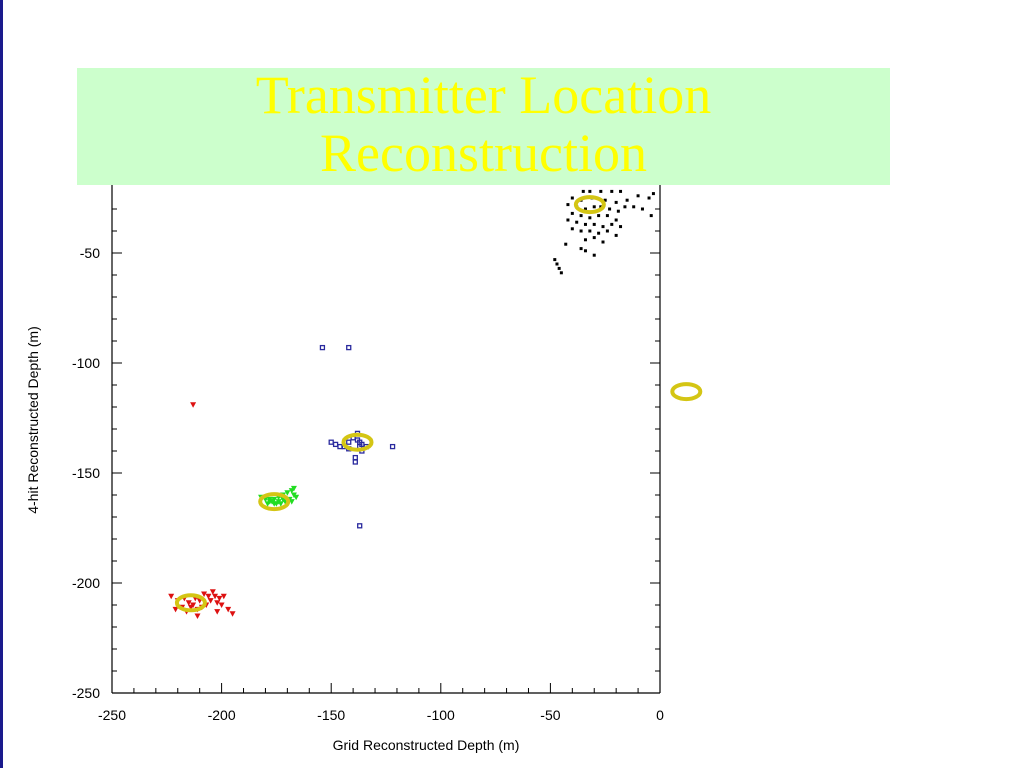  What do you see at coordinates (33, 420) in the screenshot?
I see `y-axis-title: 4-hit Reconstructed Depth (m)` at bounding box center [33, 420].